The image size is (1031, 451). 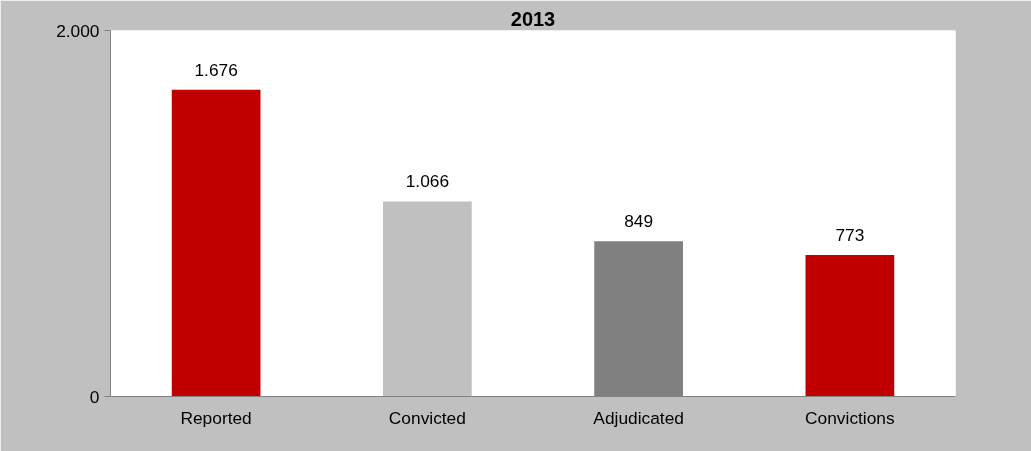 I want to click on y-tick-label: 2.000, so click(x=78, y=30).